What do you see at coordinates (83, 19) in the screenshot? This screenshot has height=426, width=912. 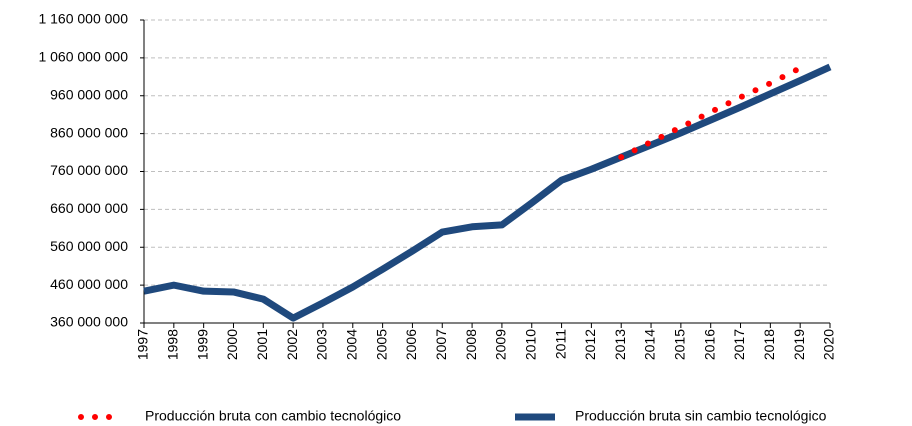 I see `y-tick-label: 1 160 000 000` at bounding box center [83, 19].